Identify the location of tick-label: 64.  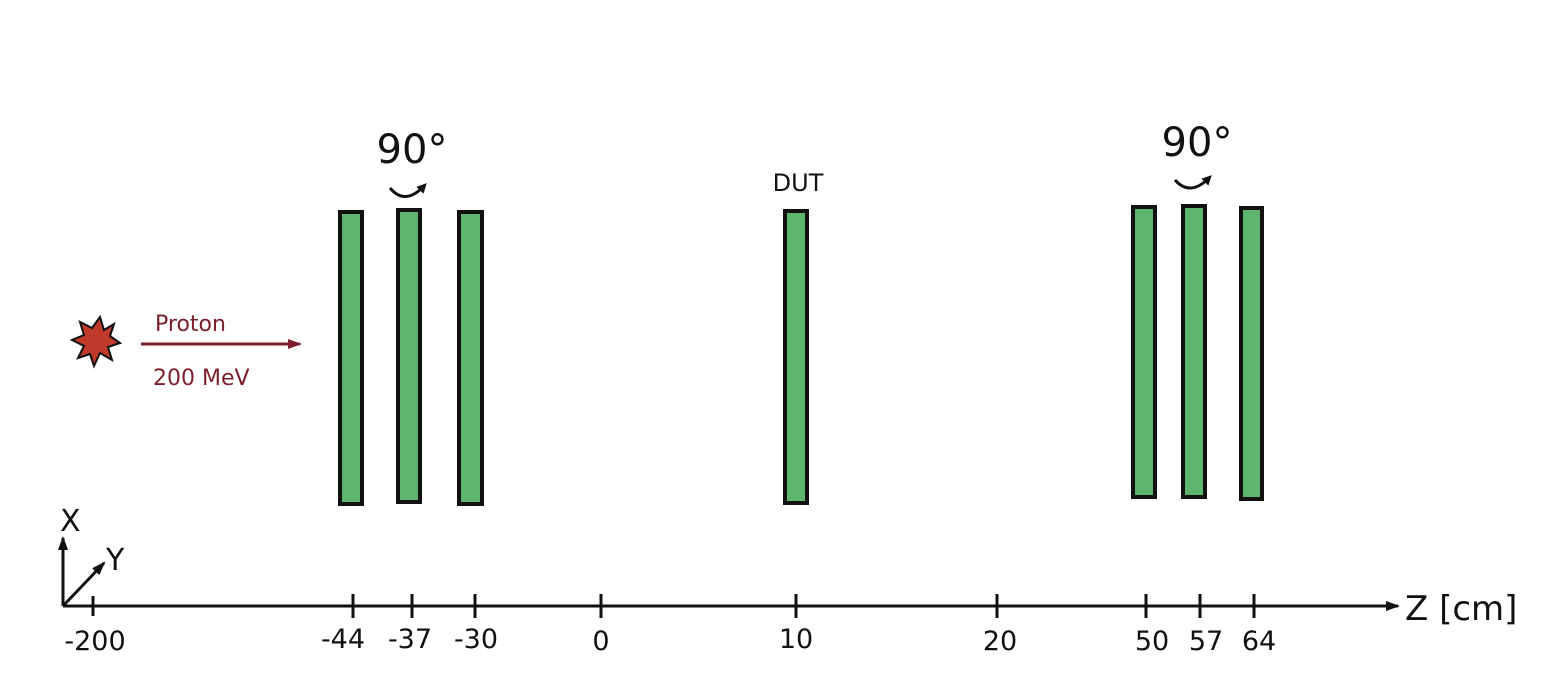
(1259, 641).